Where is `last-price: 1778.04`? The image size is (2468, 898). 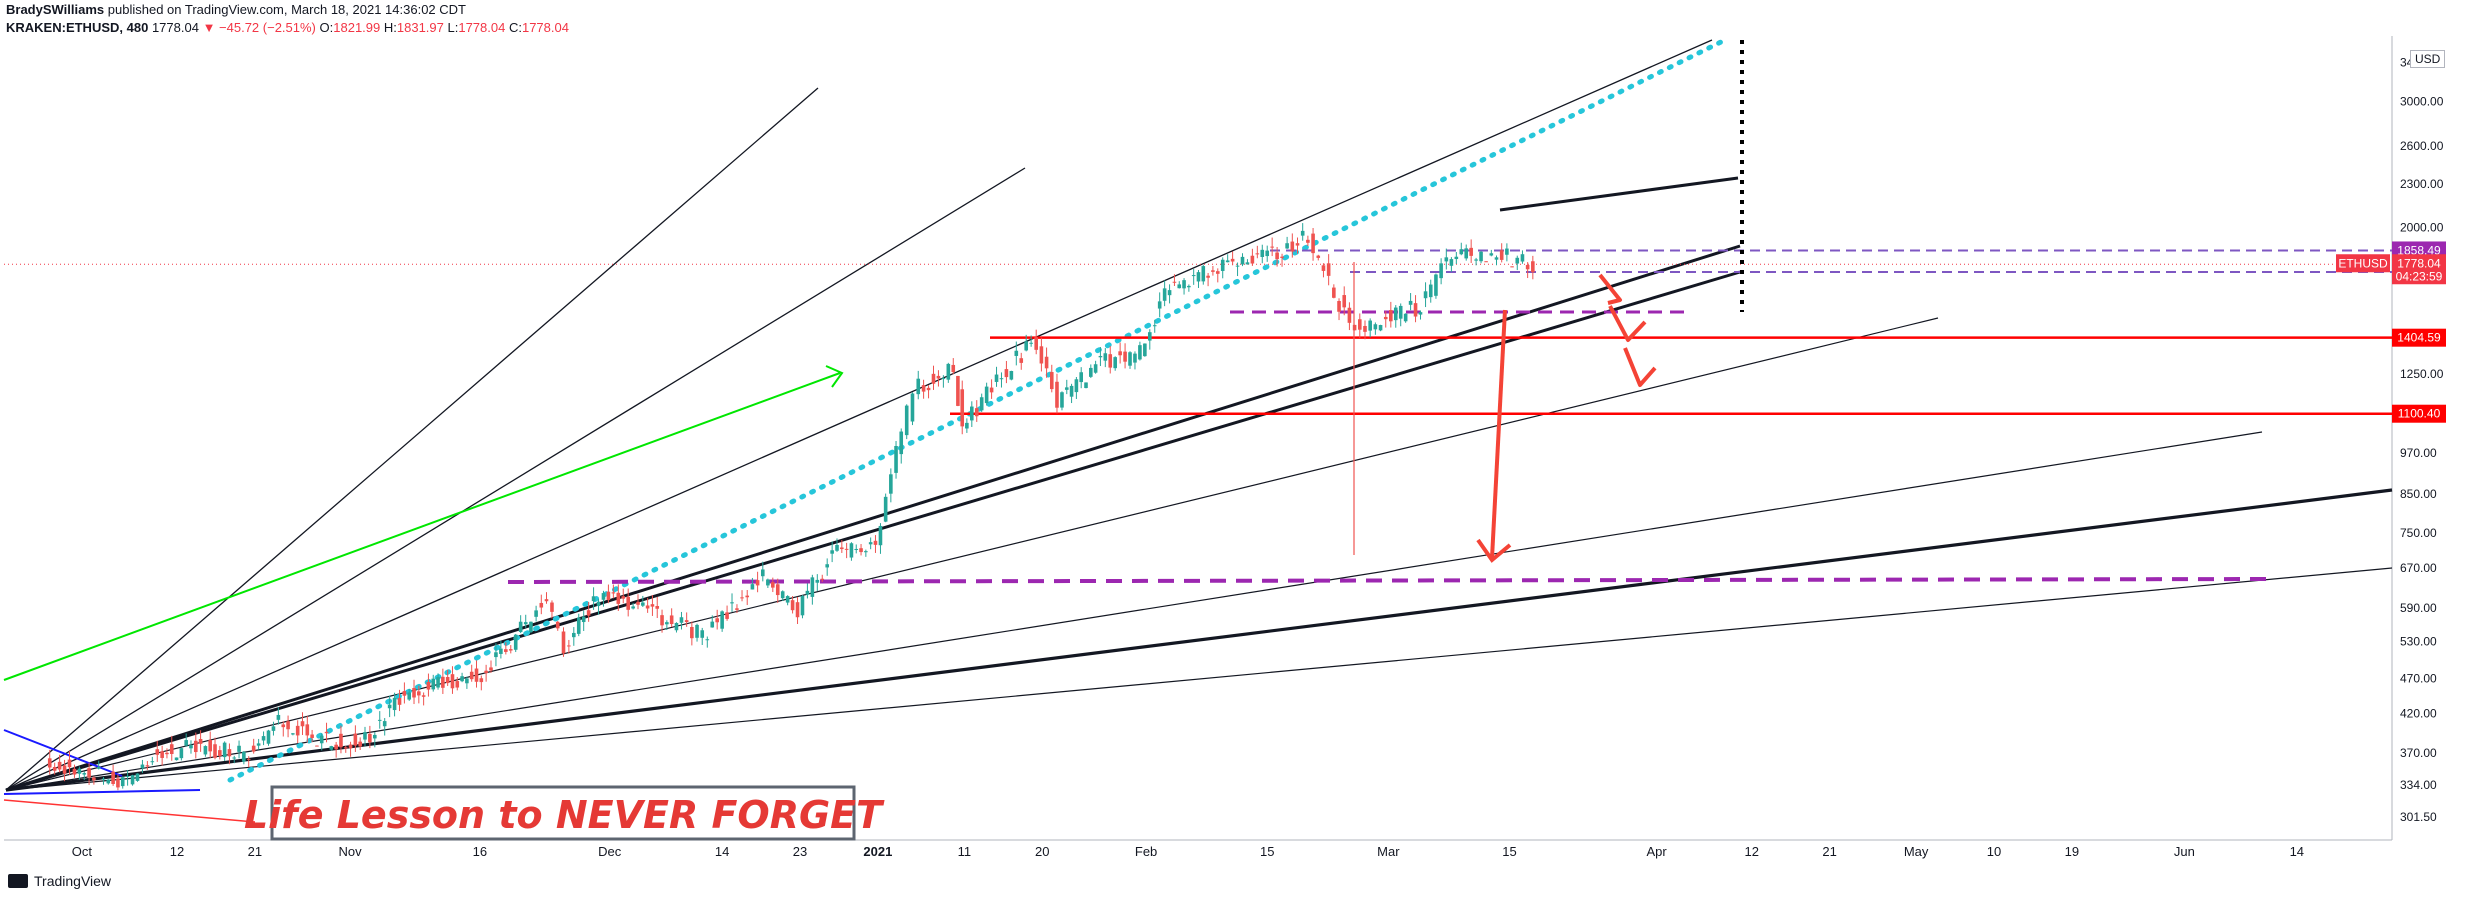 last-price: 1778.04 is located at coordinates (175, 27).